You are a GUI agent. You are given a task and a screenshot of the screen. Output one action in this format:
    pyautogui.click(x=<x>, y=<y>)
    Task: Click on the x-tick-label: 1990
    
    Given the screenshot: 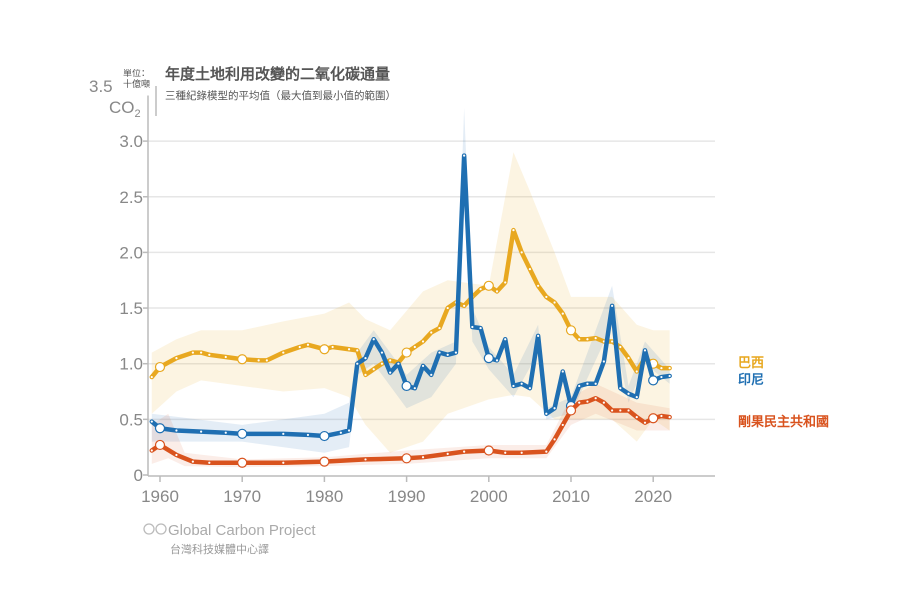 What is the action you would take?
    pyautogui.click(x=407, y=496)
    